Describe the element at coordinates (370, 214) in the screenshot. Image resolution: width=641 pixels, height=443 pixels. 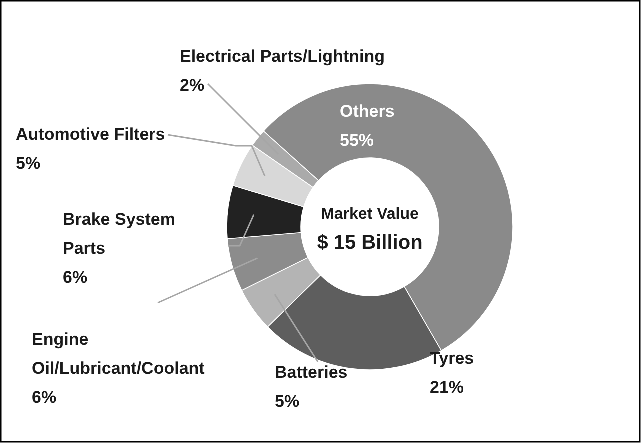
I see `text: Market Value` at that location.